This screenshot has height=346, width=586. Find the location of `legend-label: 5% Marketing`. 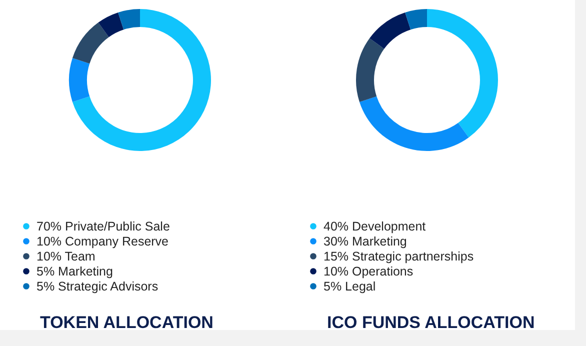

legend-label: 5% Marketing is located at coordinates (74, 271).